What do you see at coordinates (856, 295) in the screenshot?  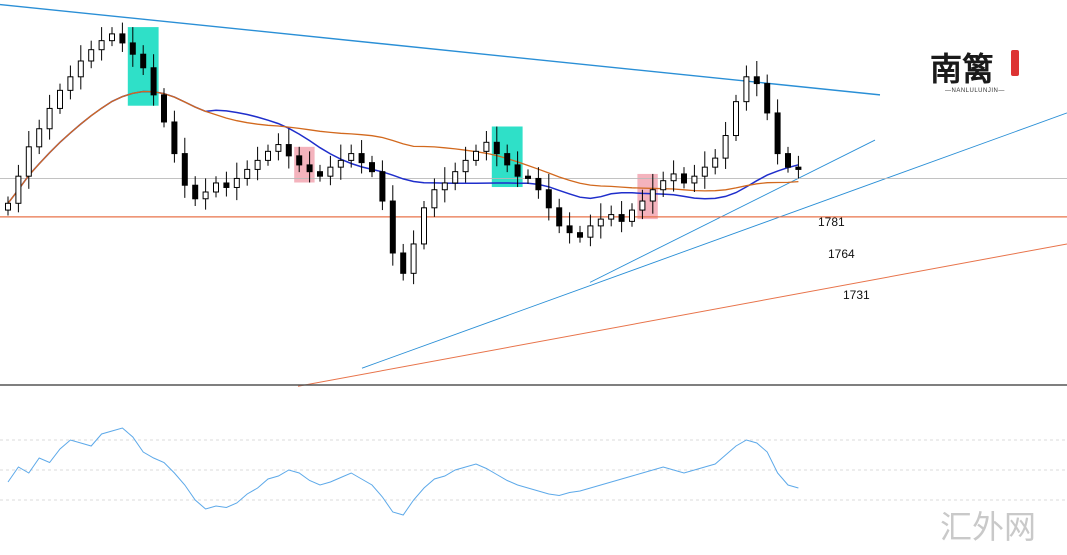 I see `level-label-1731: 1731` at bounding box center [856, 295].